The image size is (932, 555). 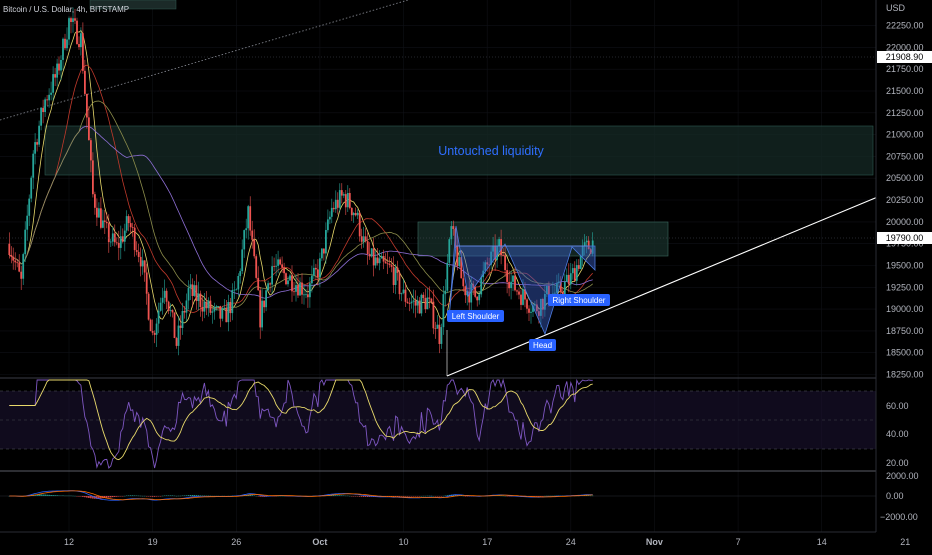 I want to click on reference-price-value: 21908.90, so click(x=905, y=57).